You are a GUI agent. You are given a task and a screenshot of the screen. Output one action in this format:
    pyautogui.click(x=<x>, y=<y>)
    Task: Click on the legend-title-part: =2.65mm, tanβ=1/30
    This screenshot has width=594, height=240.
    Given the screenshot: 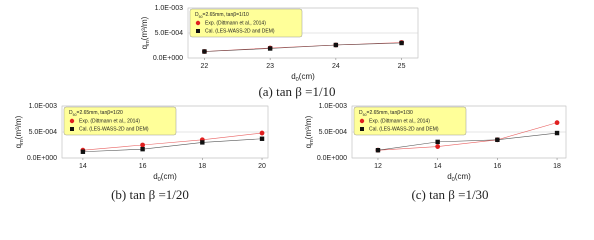 What is the action you would take?
    pyautogui.click(x=390, y=113)
    